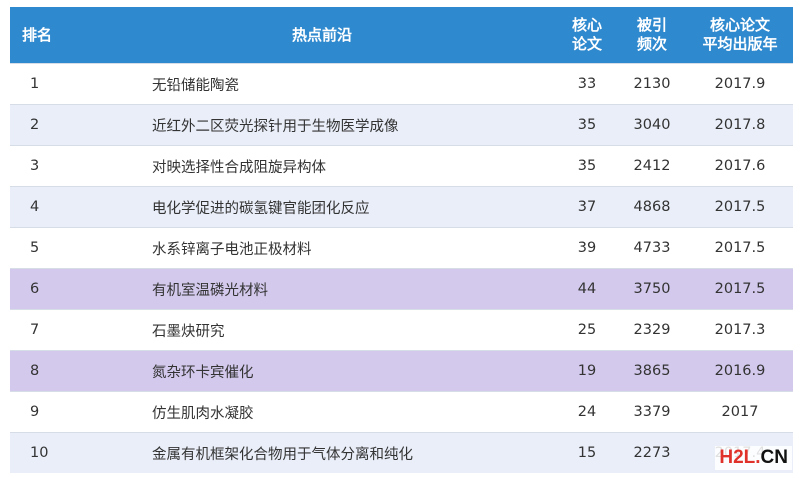 This screenshot has width=800, height=478. I want to click on header-core-papers-line2: 论文, so click(586, 44).